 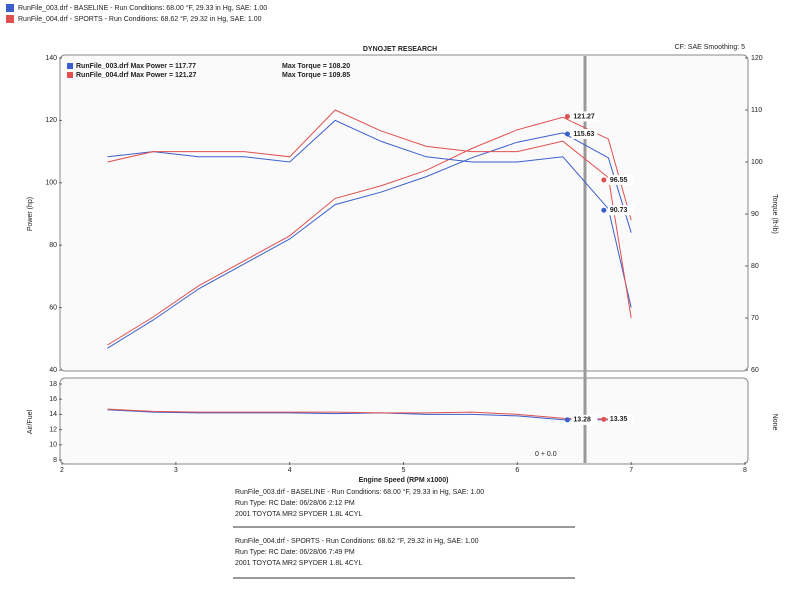 What do you see at coordinates (757, 58) in the screenshot?
I see `y2-tick-label: 120` at bounding box center [757, 58].